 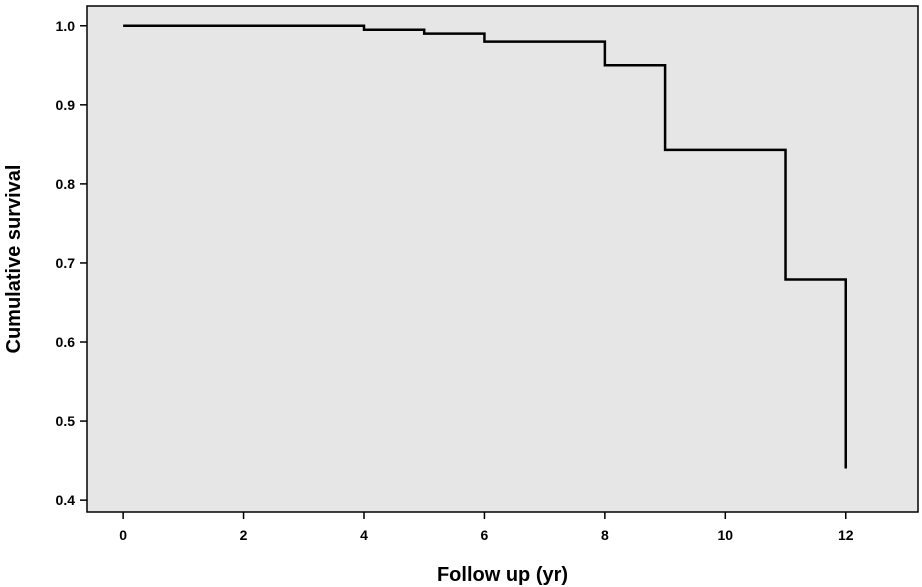 I want to click on x-axis-ticks: 0 2 4 6 8 10 12, so click(x=486, y=527).